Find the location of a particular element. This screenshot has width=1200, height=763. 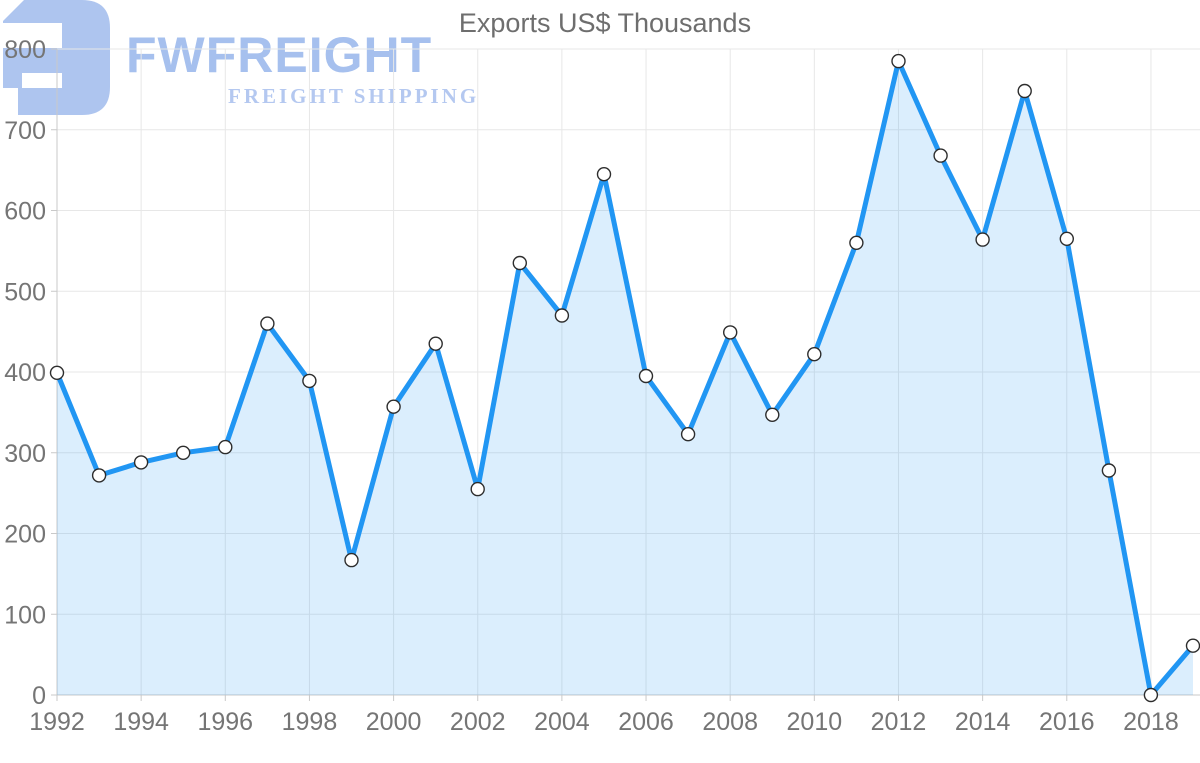

y-axis-label-300: 300 is located at coordinates (25, 454).